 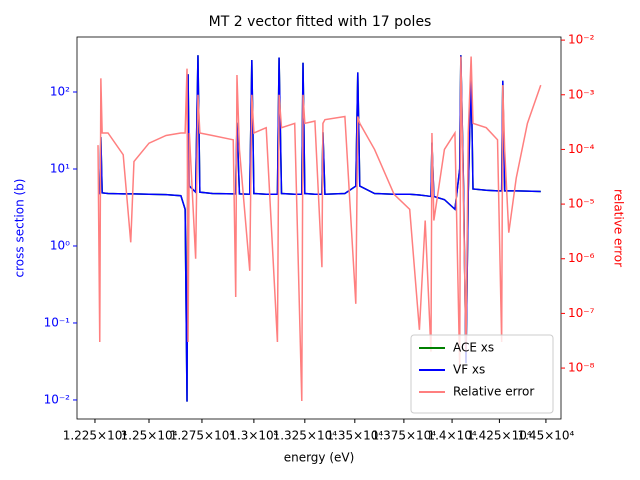 I want to click on legend-label: ACE xs, so click(x=473, y=348).